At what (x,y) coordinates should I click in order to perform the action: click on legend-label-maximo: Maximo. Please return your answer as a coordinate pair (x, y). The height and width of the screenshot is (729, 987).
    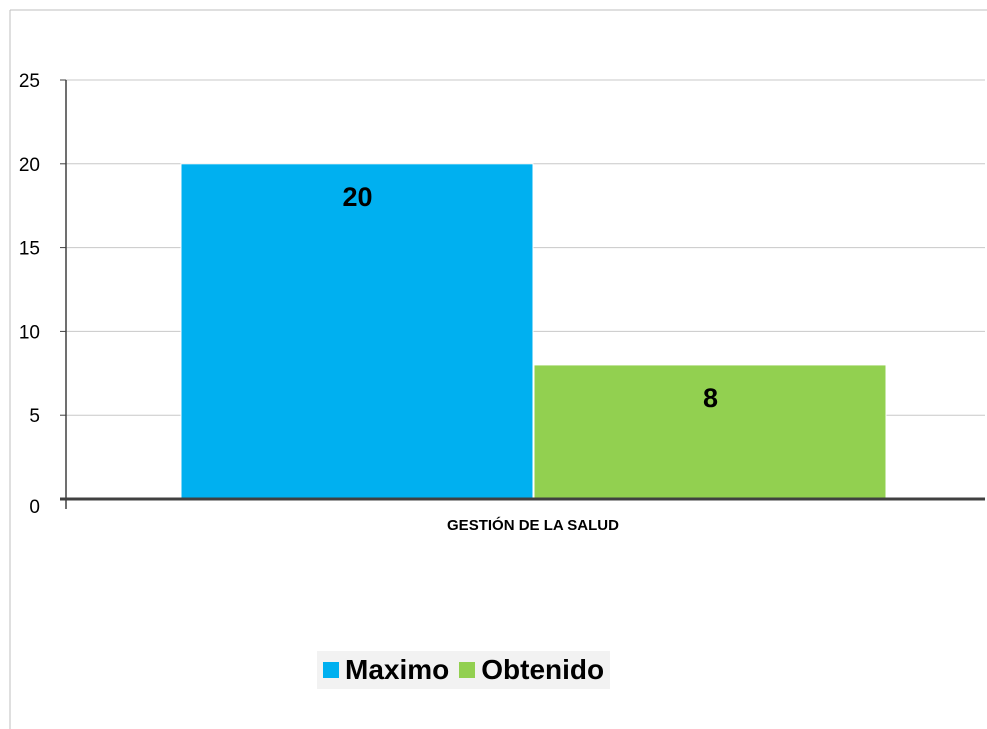
    Looking at the image, I should click on (397, 669).